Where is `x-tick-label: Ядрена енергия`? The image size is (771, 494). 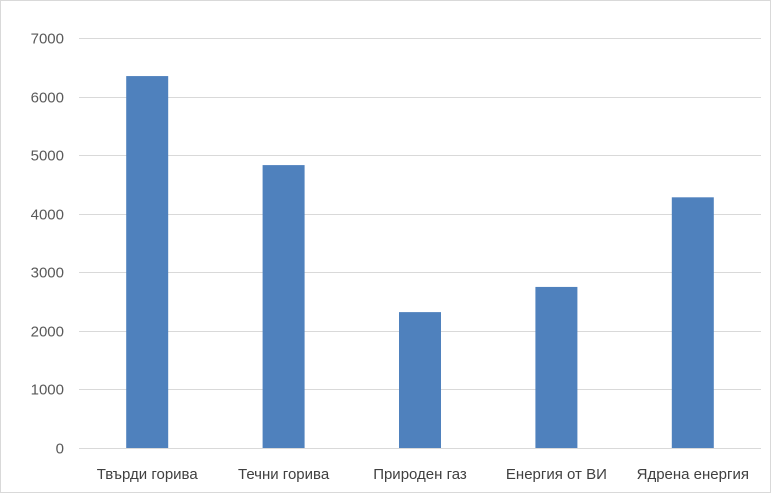
x-tick-label: Ядрена енергия is located at coordinates (693, 474).